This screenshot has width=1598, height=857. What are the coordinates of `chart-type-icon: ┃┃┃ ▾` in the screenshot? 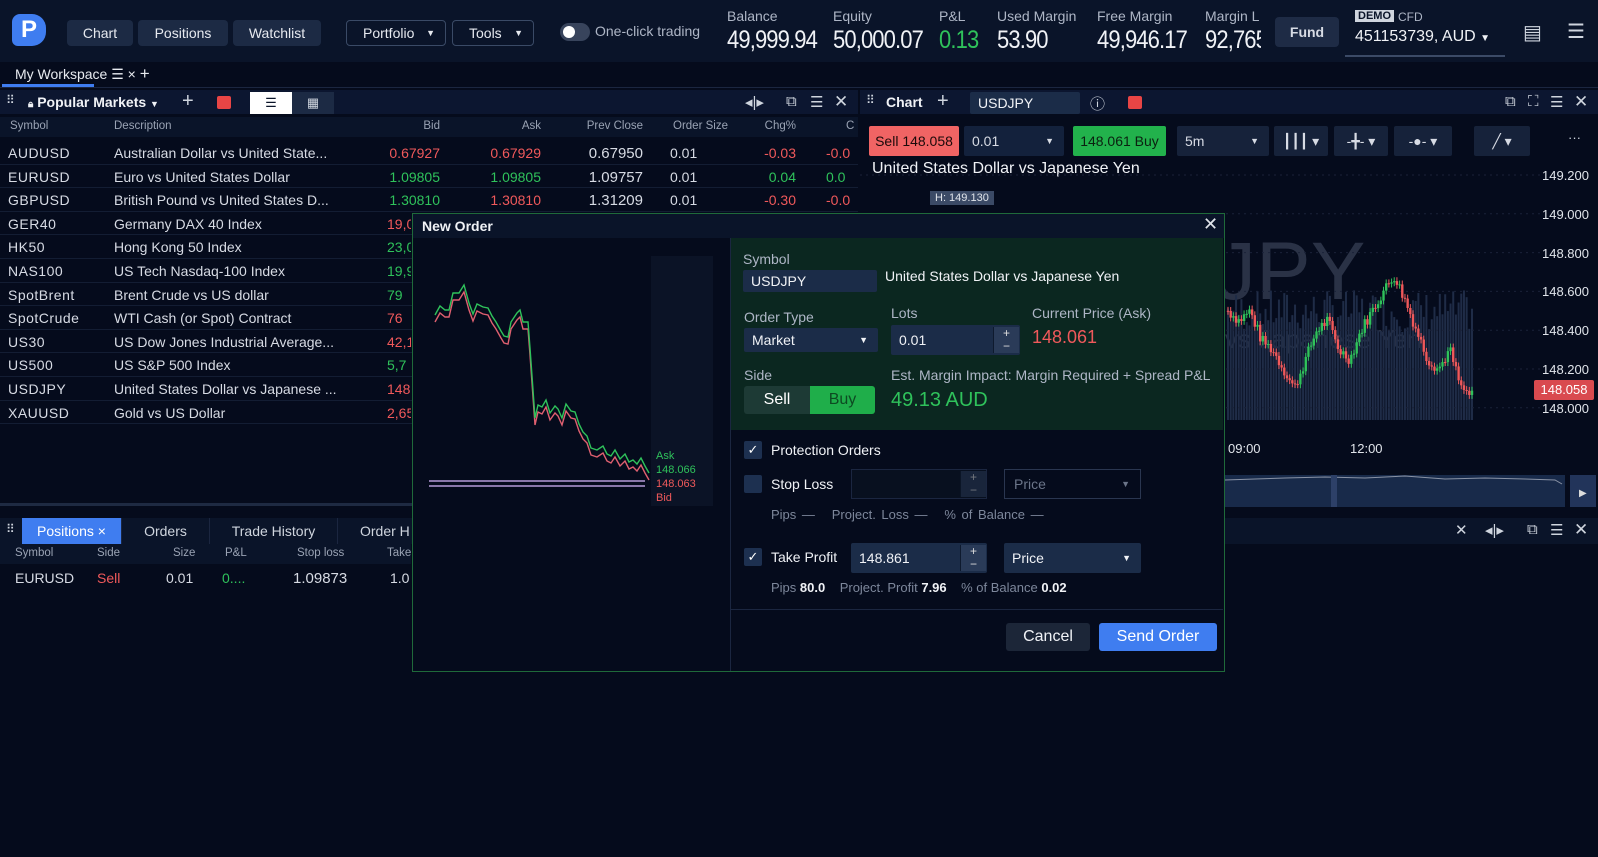 It's located at (1301, 141).